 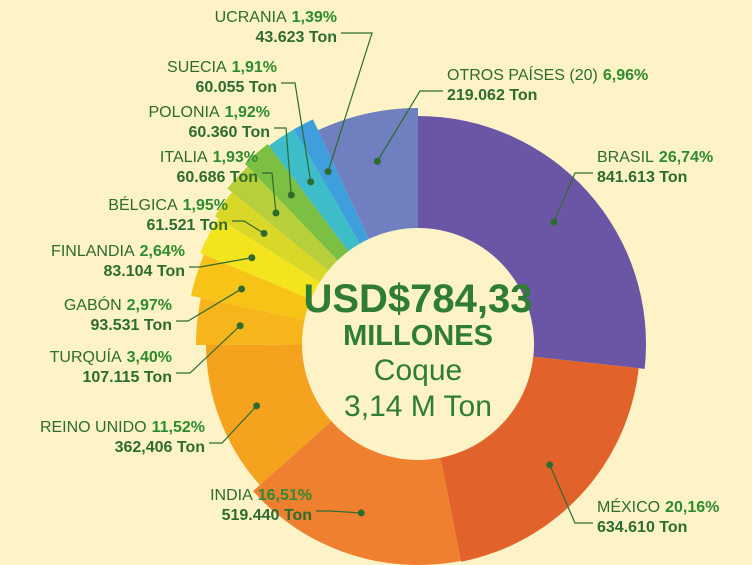 What do you see at coordinates (247, 112) in the screenshot?
I see `share-label: 1,92%` at bounding box center [247, 112].